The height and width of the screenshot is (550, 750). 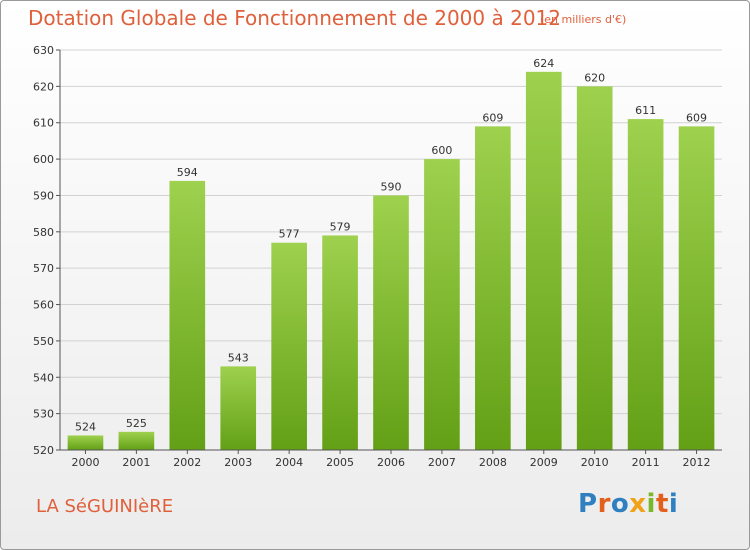 I want to click on y-tick-label: 530, so click(x=43, y=414).